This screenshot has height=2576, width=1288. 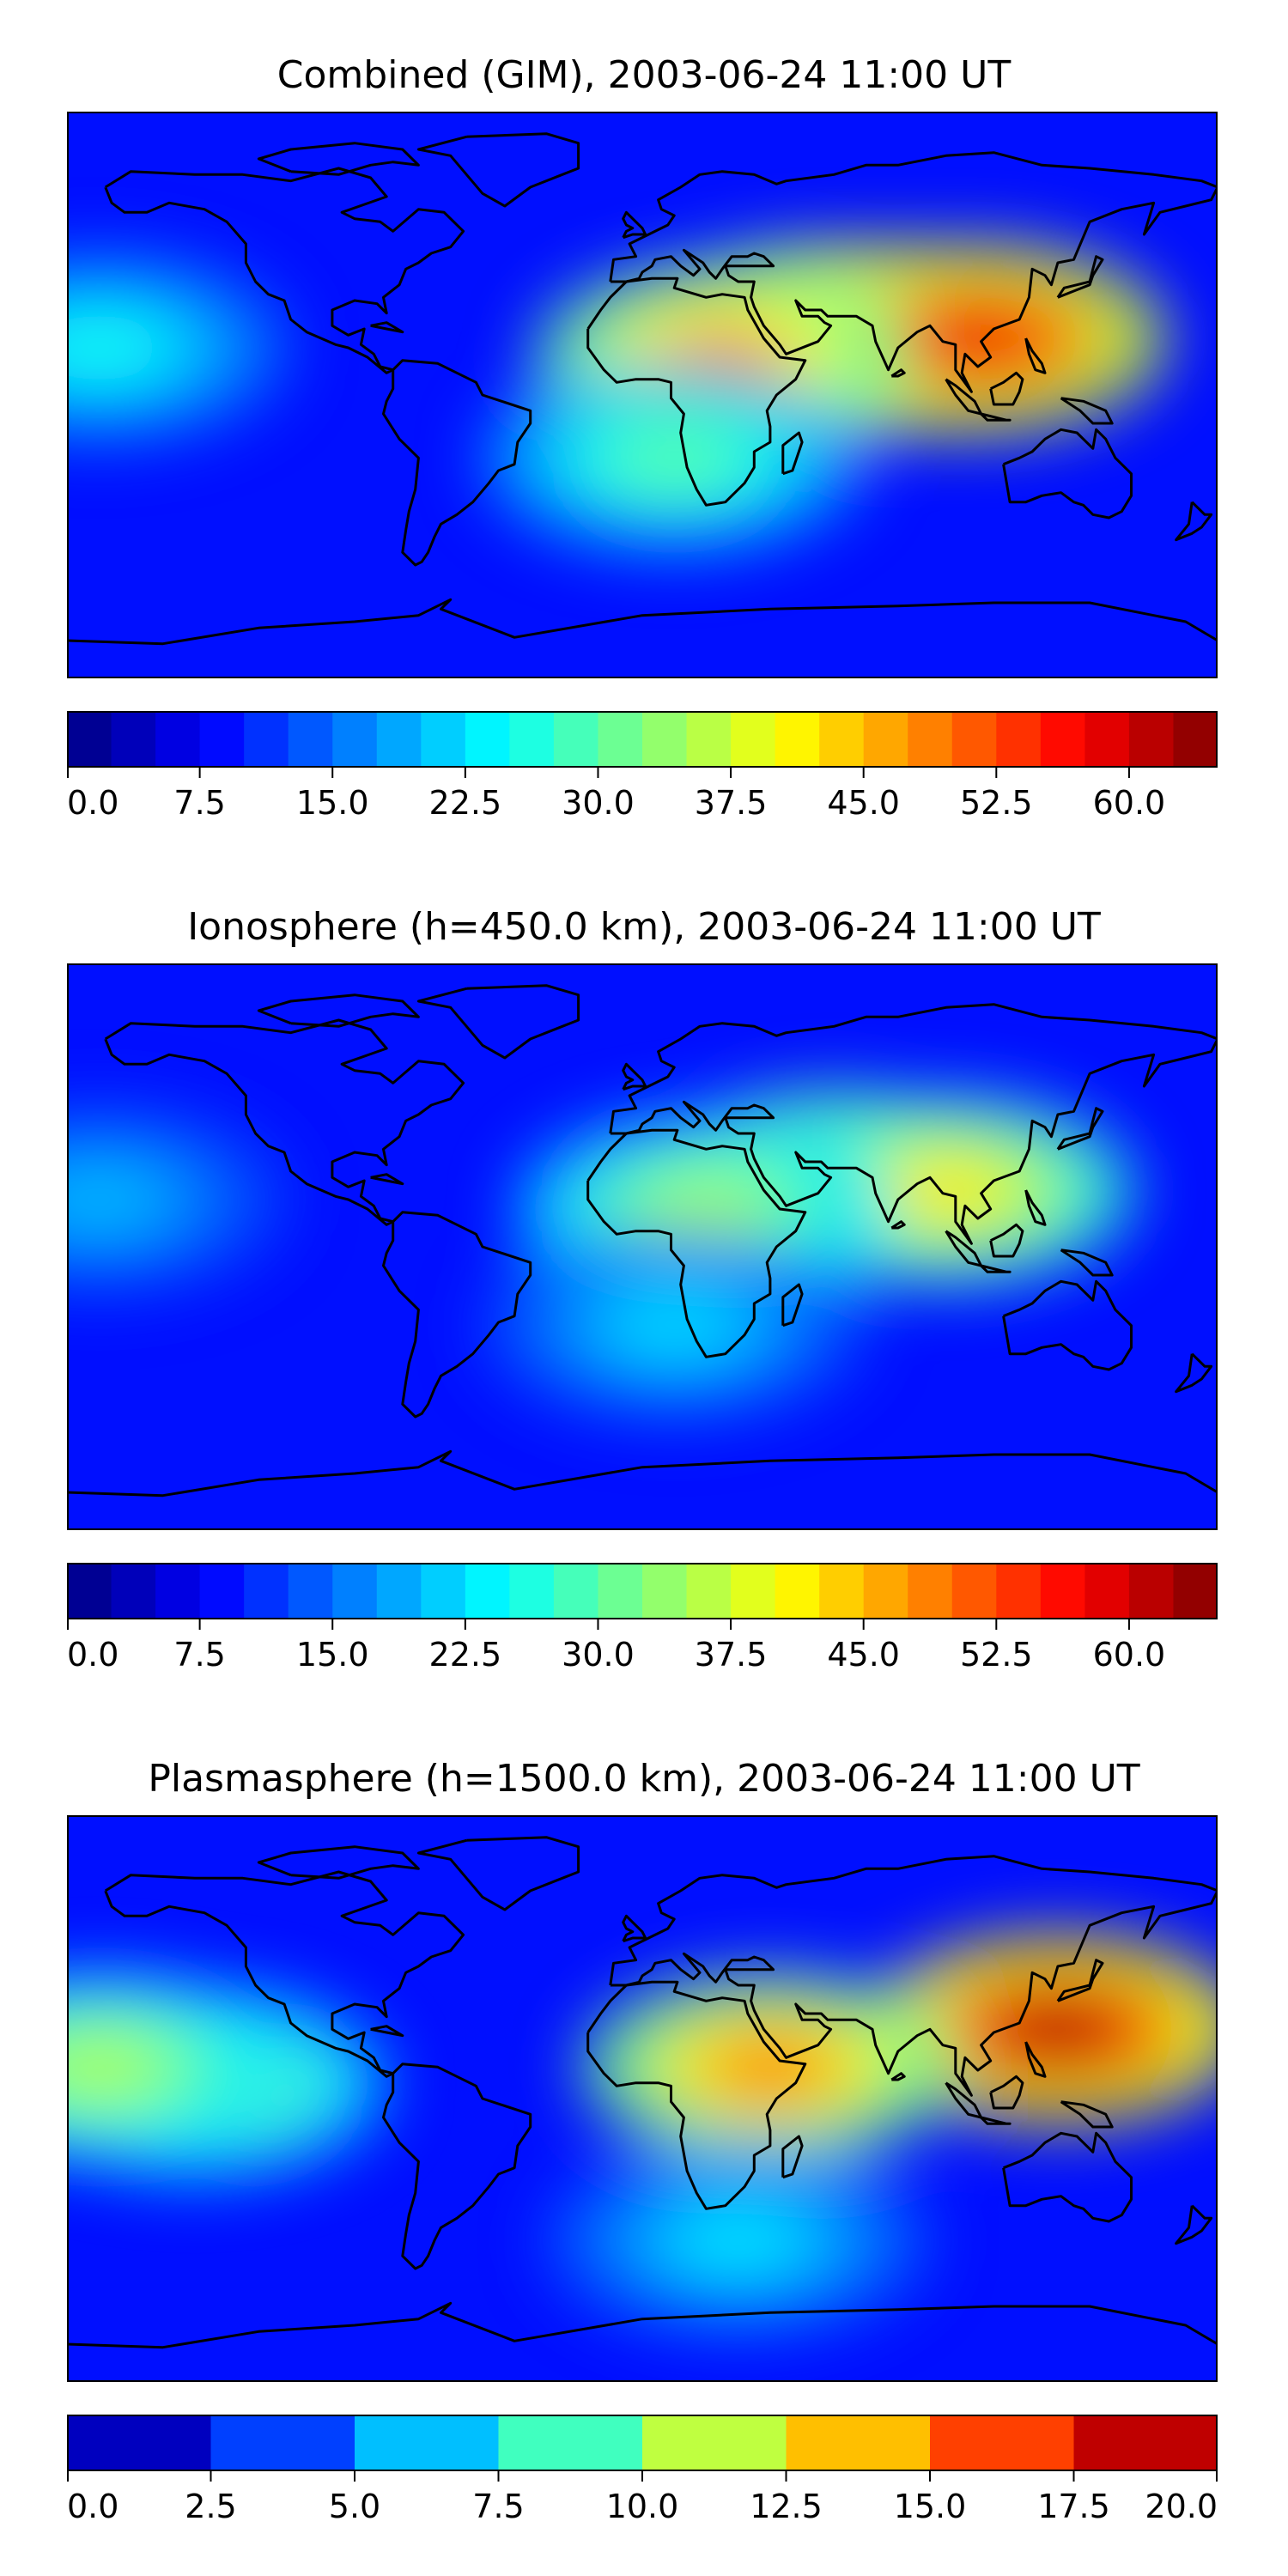 What do you see at coordinates (498, 2507) in the screenshot?
I see `colorbar-tick-label: 7.5` at bounding box center [498, 2507].